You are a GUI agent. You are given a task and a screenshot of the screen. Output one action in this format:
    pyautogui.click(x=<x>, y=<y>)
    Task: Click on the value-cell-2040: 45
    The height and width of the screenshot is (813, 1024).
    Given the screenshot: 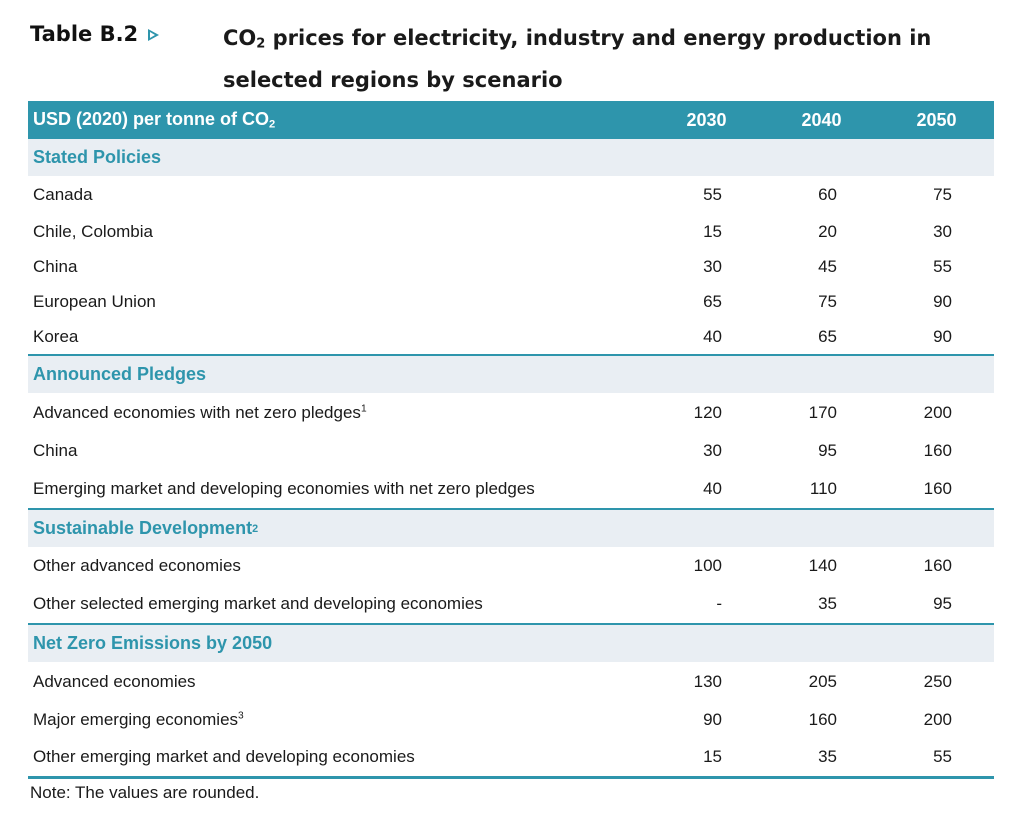 What is the action you would take?
    pyautogui.click(x=827, y=266)
    